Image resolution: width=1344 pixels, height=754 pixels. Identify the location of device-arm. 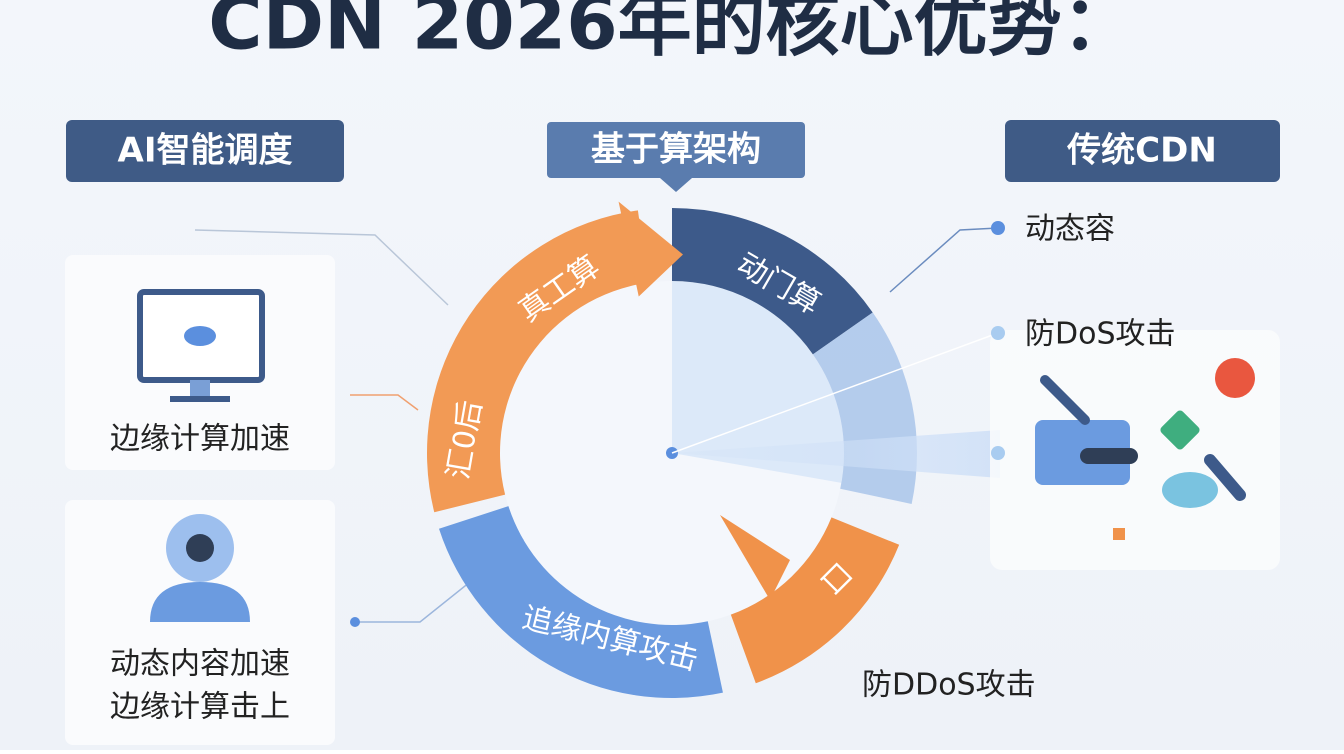
(1065, 400).